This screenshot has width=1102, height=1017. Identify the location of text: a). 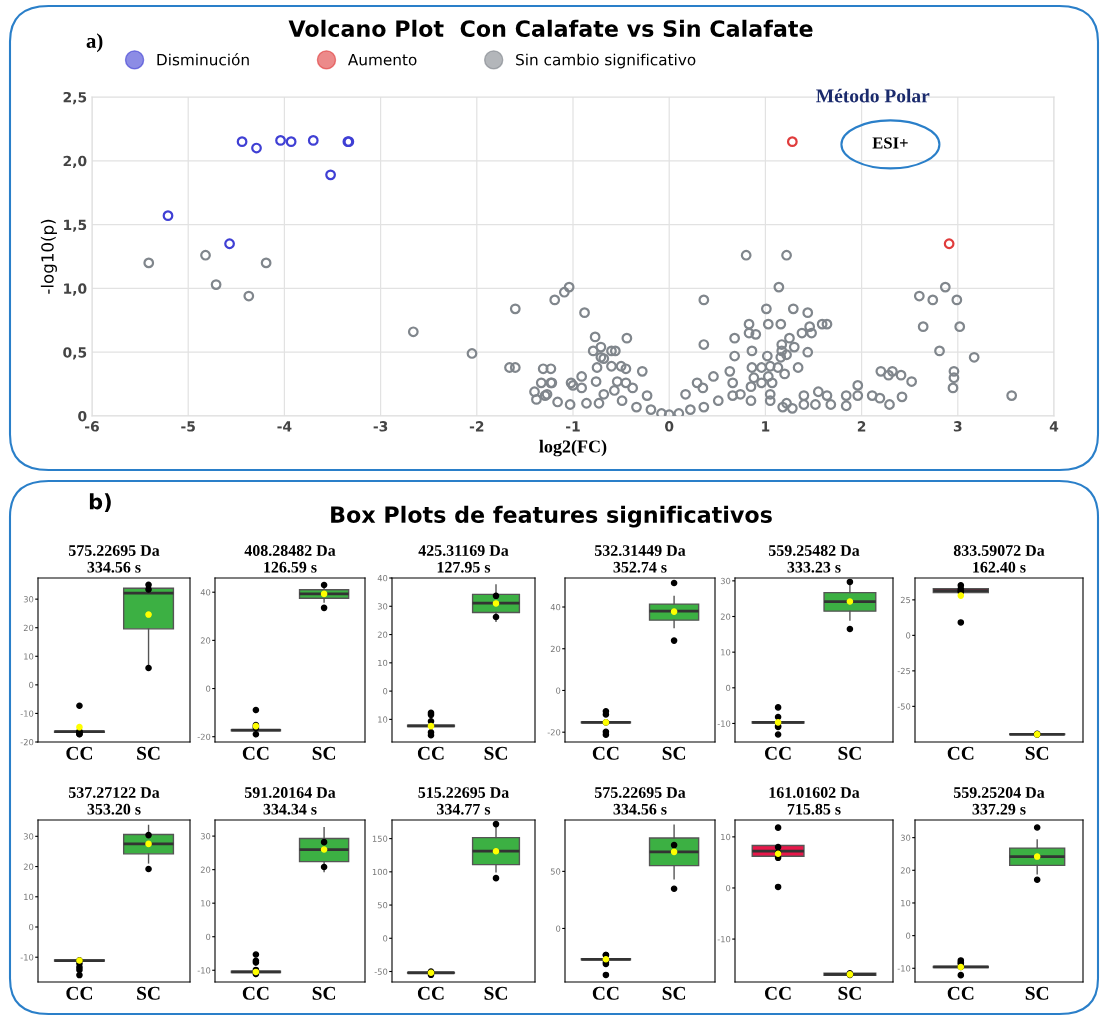
(94, 43).